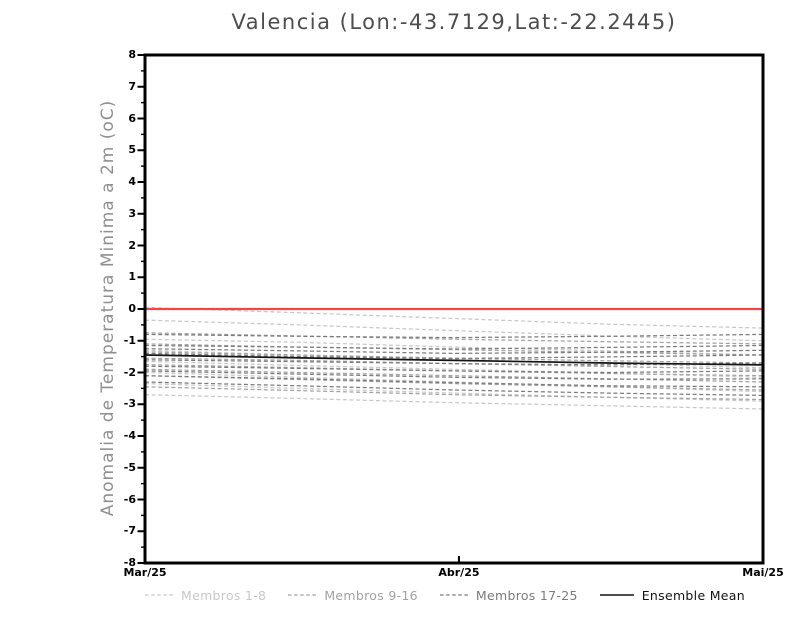 The image size is (800, 618). Describe the element at coordinates (132, 277) in the screenshot. I see `y-tick-label: 1` at that location.